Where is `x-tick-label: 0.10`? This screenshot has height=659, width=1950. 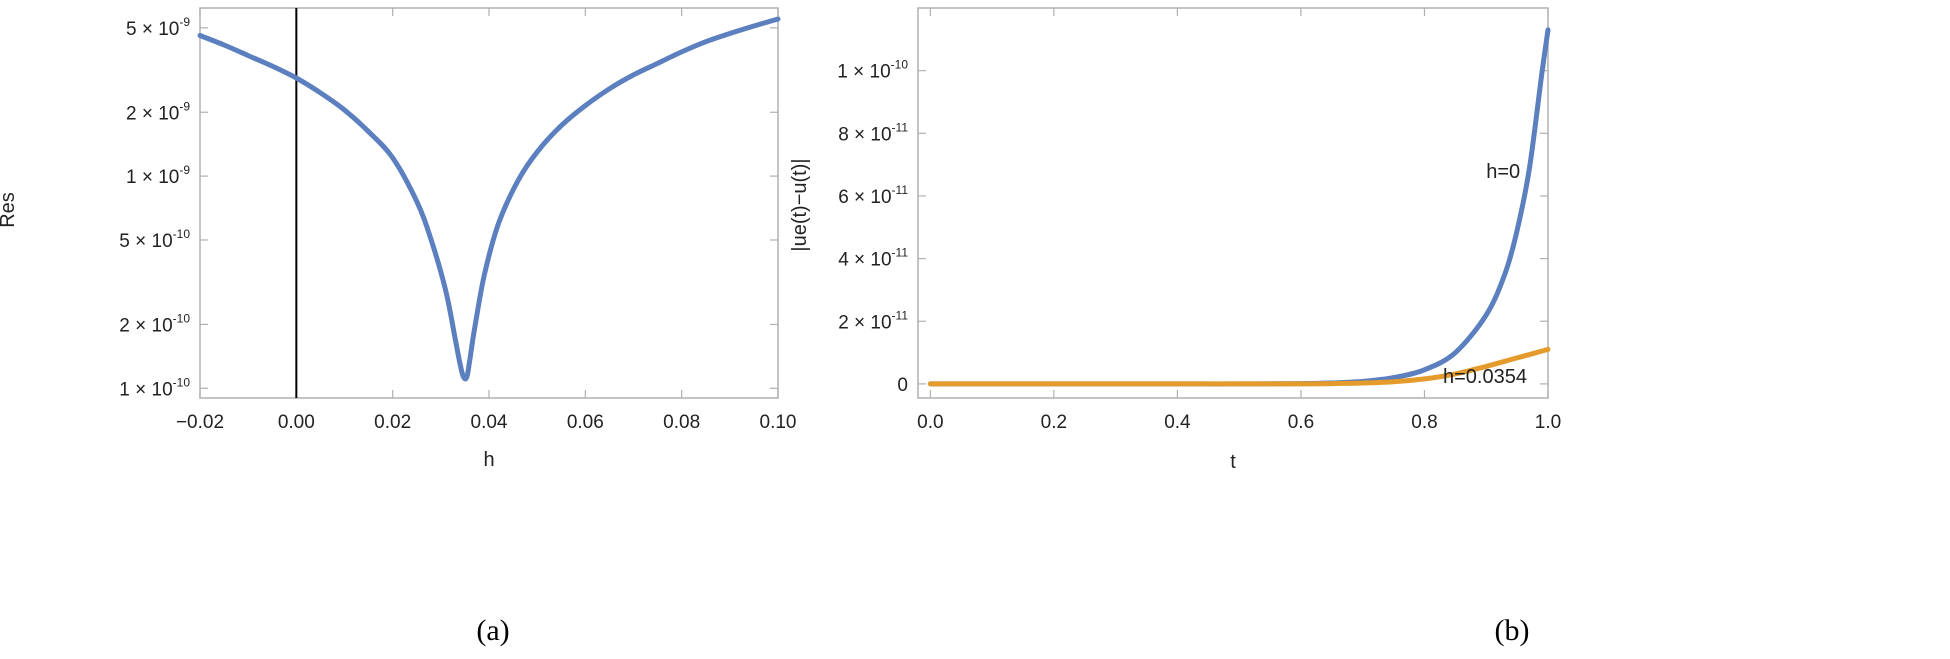
x-tick-label: 0.10 is located at coordinates (778, 422).